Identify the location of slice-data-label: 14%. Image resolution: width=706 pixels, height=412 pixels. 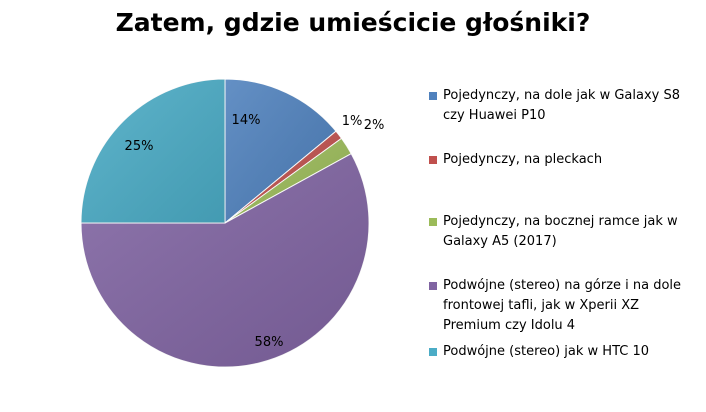
(246, 120).